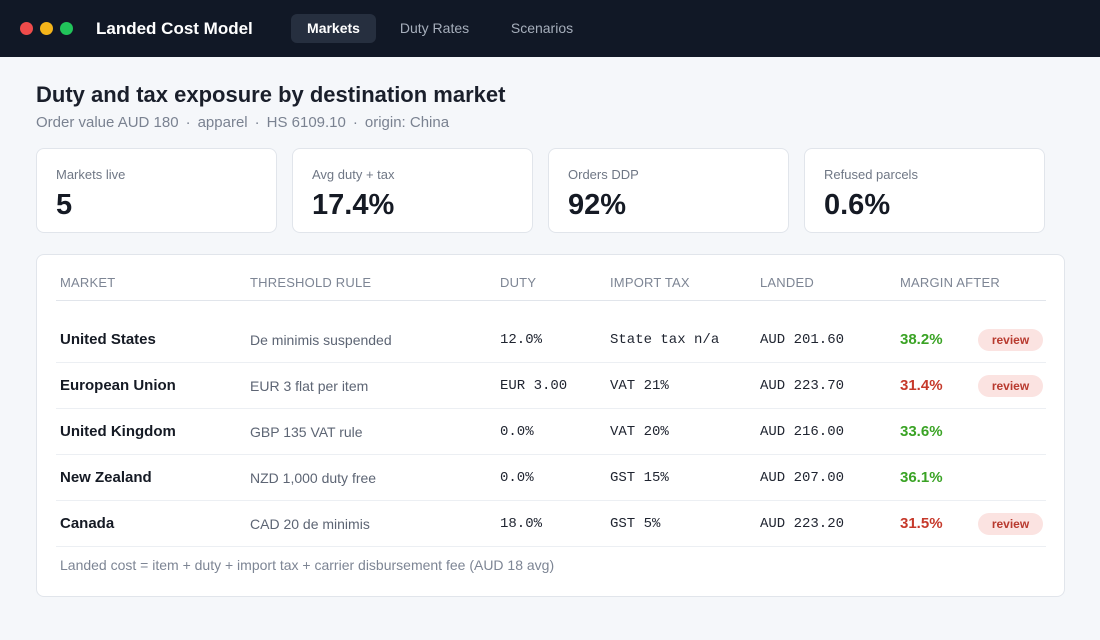  I want to click on order-value-text: Order value AUD 180, so click(107, 122).